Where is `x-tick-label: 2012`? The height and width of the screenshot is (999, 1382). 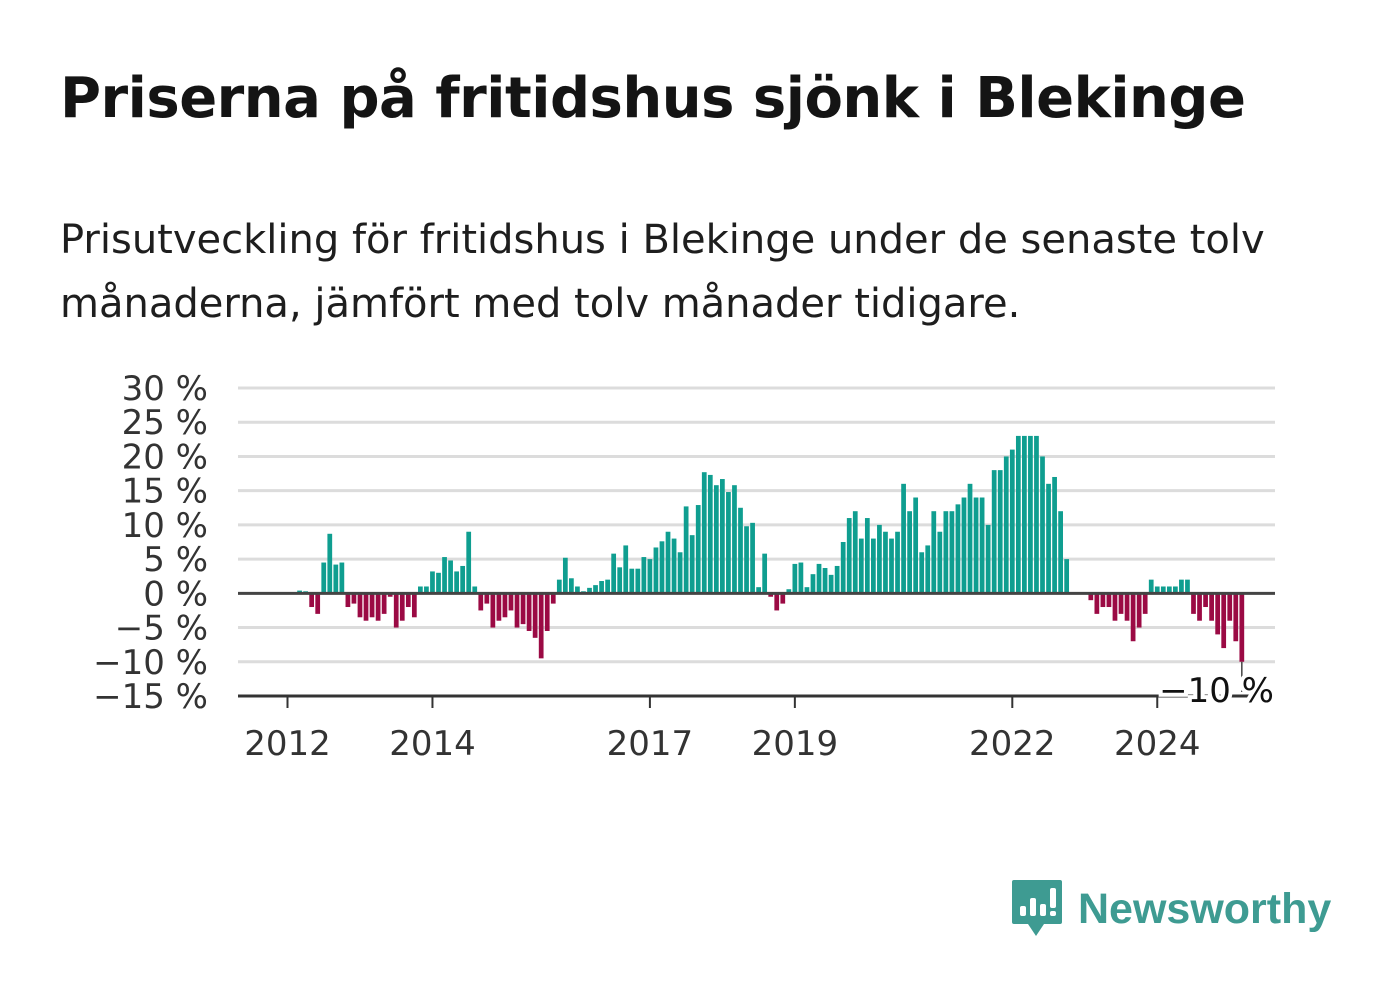
x-tick-label: 2012 is located at coordinates (287, 744).